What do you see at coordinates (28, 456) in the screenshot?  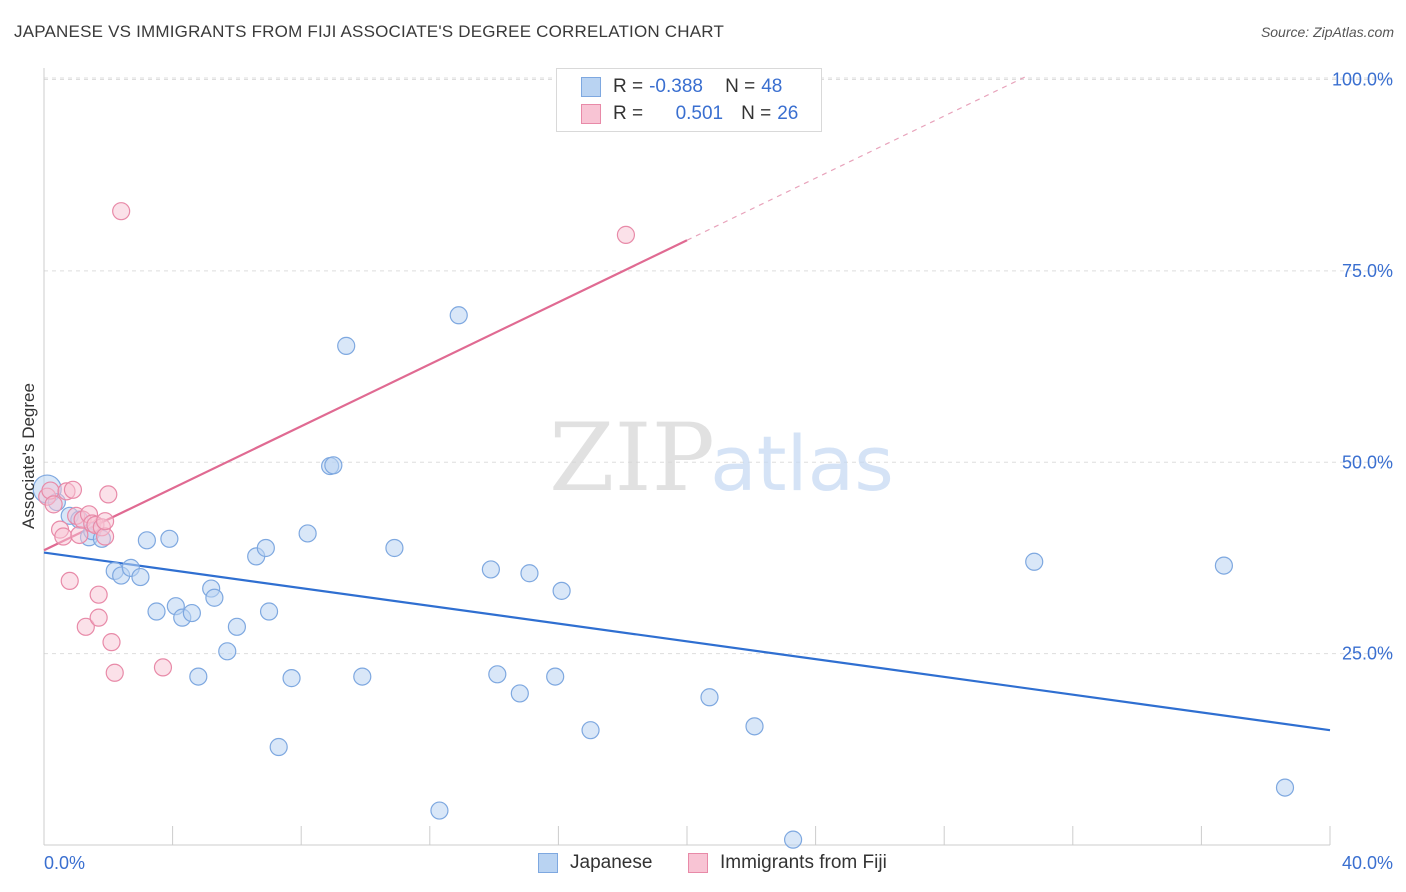 I see `y-axis-label: Associate's Degree` at bounding box center [28, 456].